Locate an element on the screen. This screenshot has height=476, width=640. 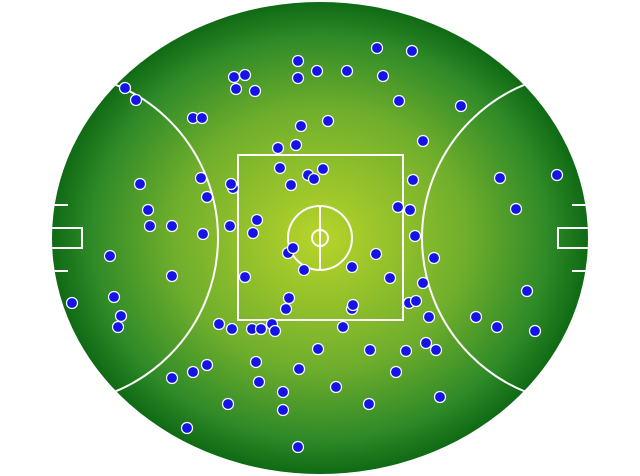
goal-square-left is located at coordinates (67, 238).